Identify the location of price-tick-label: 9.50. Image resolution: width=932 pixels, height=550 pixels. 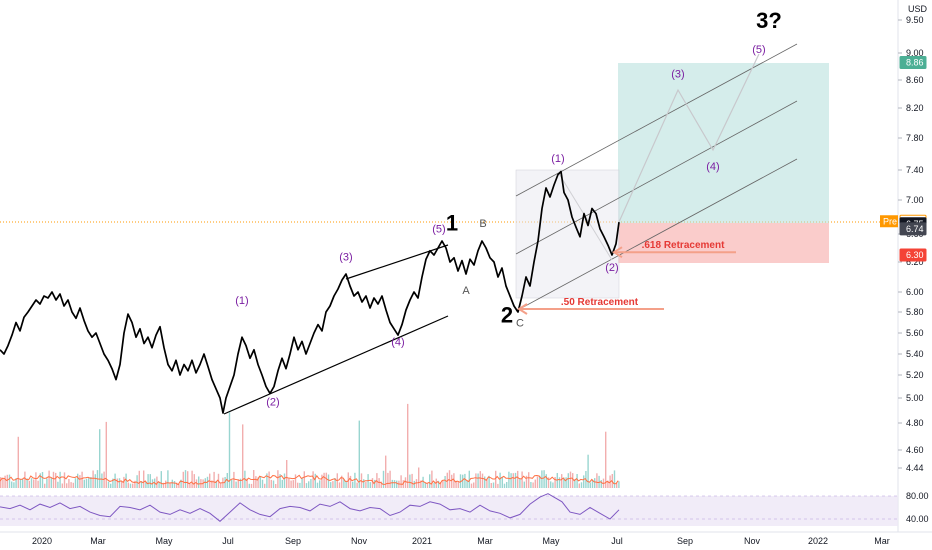
(915, 20).